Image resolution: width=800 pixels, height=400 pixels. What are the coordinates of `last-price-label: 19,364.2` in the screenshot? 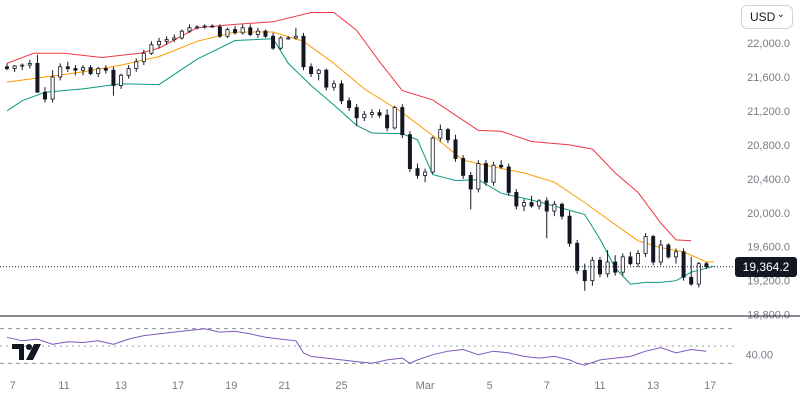 It's located at (766, 267).